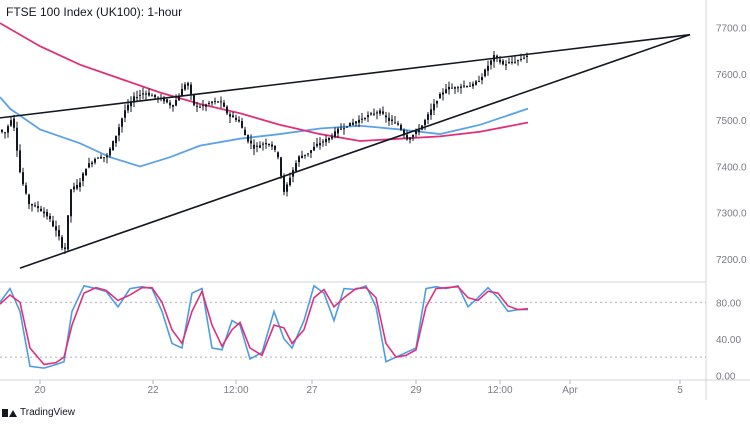 Image resolution: width=750 pixels, height=430 pixels. Describe the element at coordinates (40, 390) in the screenshot. I see `time-tick-label: 20` at that location.